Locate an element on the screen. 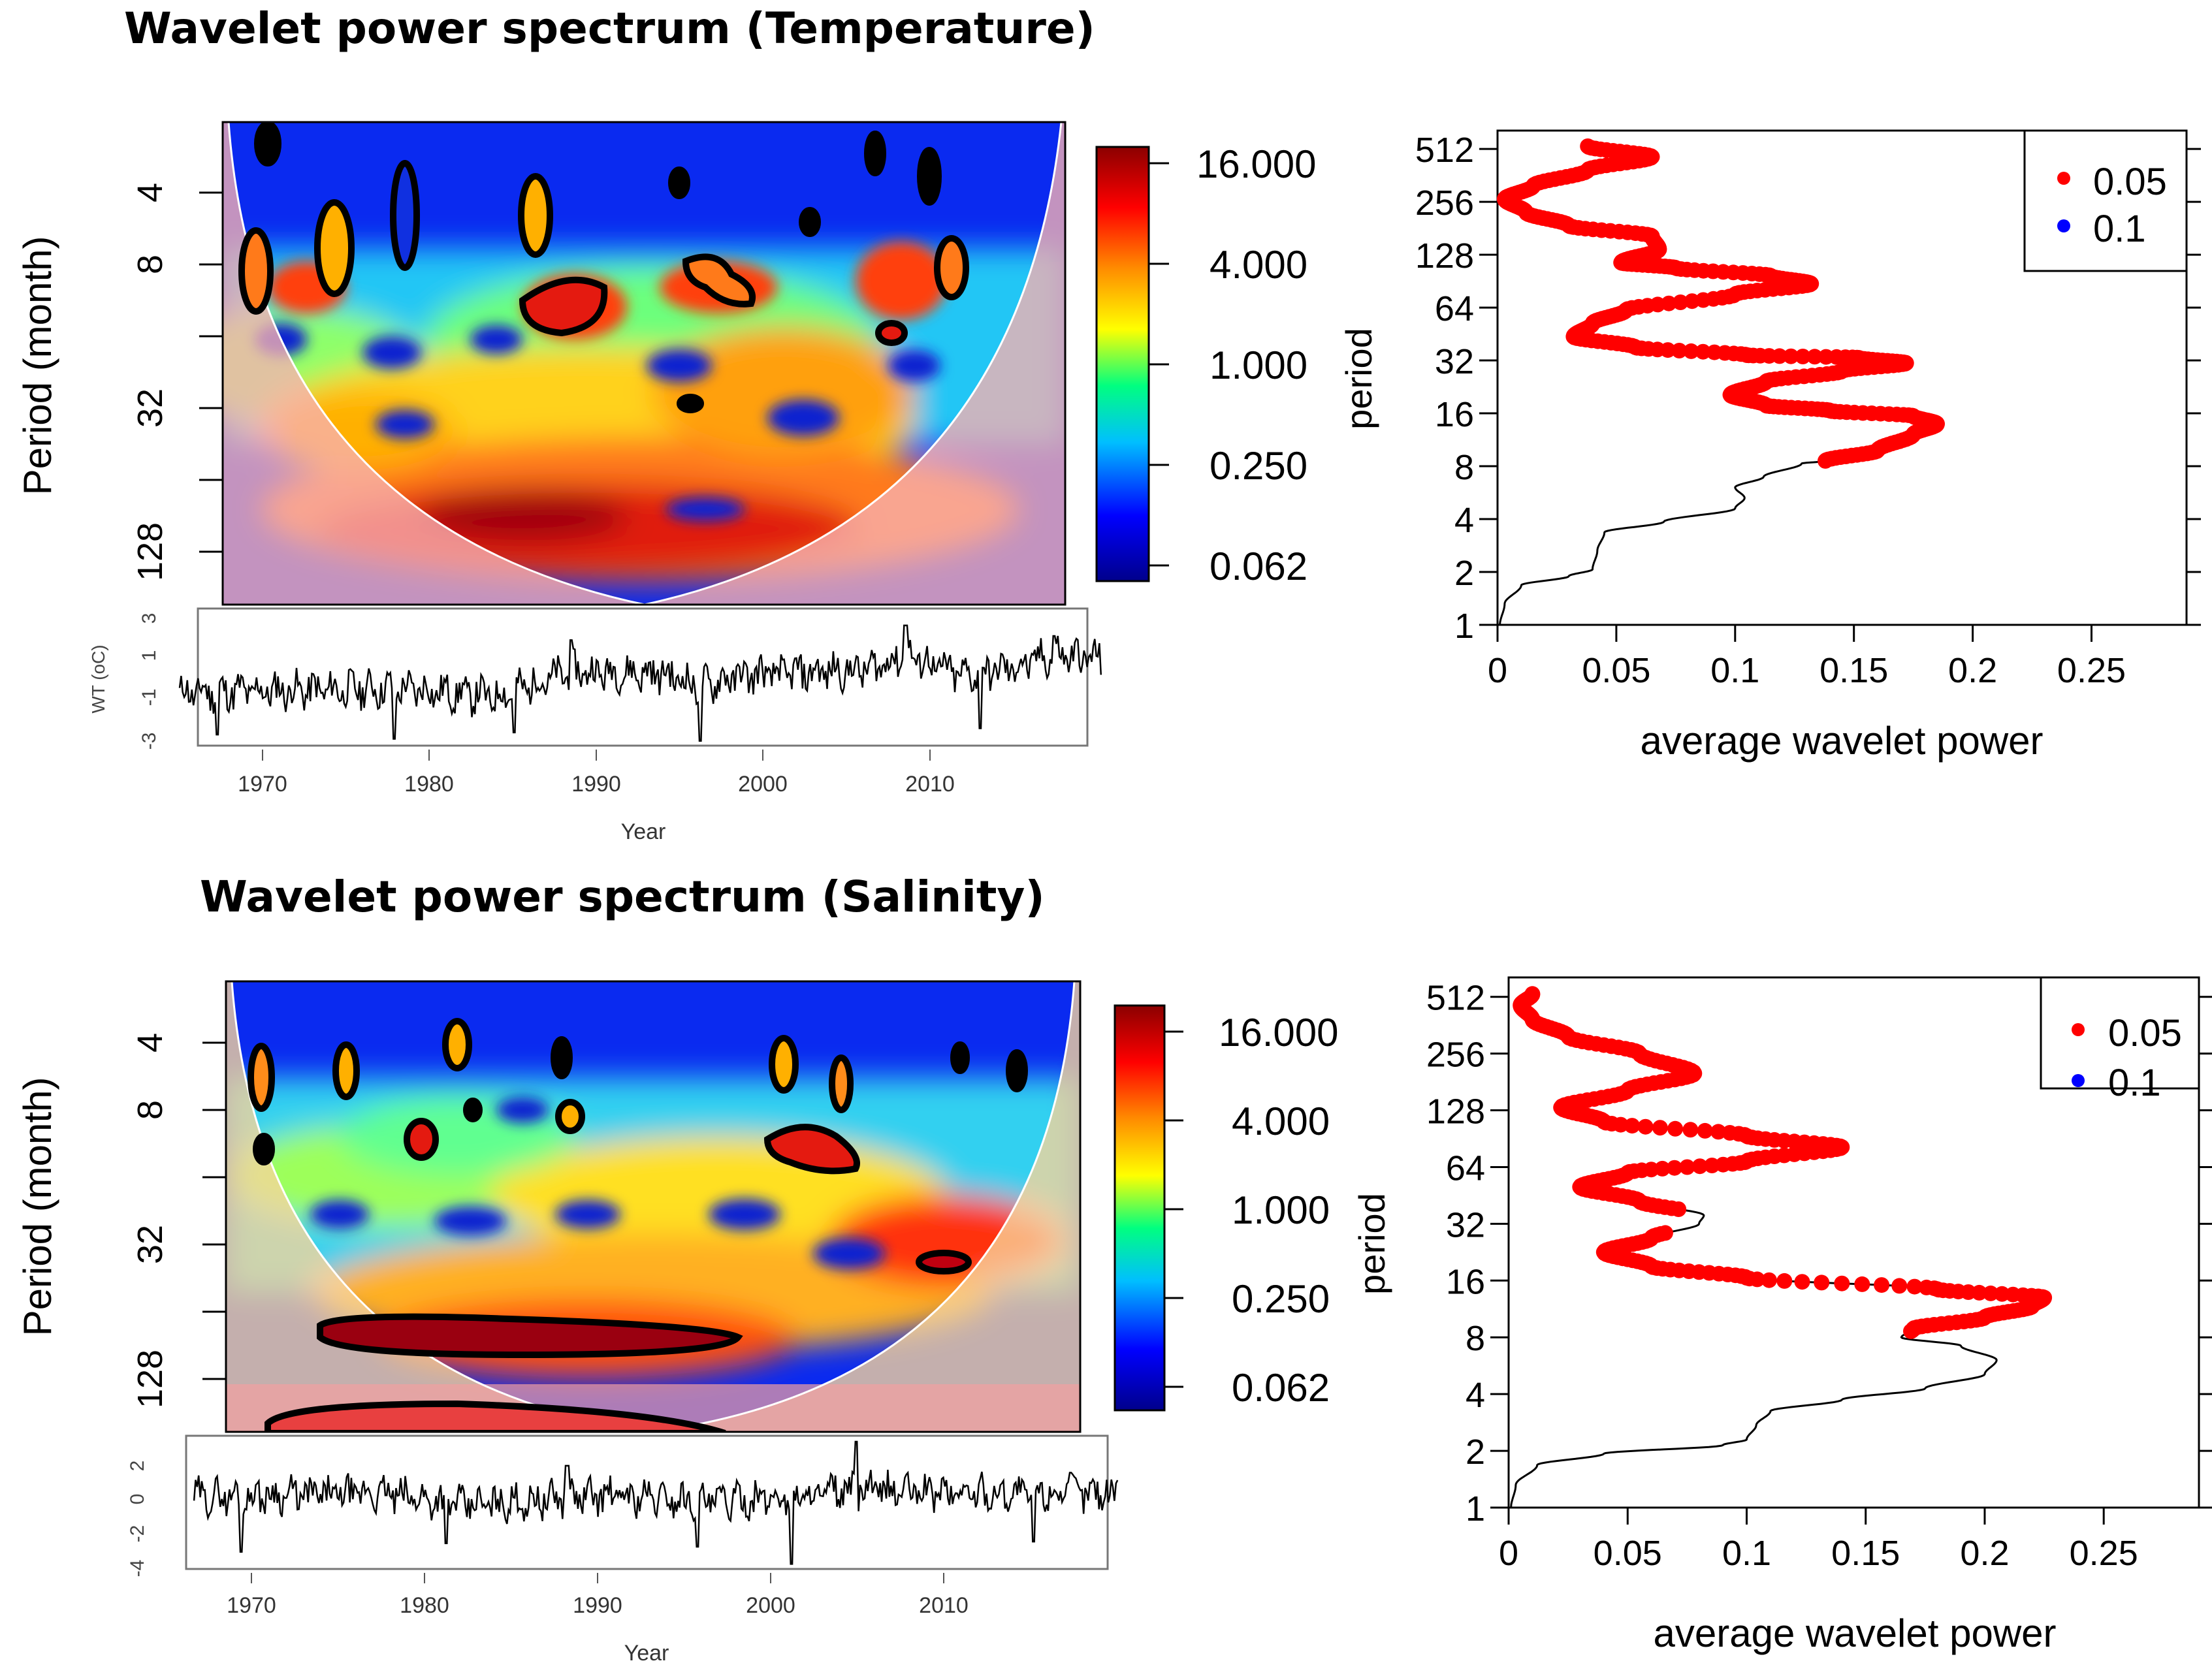 The height and width of the screenshot is (1678, 2212). temp-coi-right is located at coordinates (855, 363).